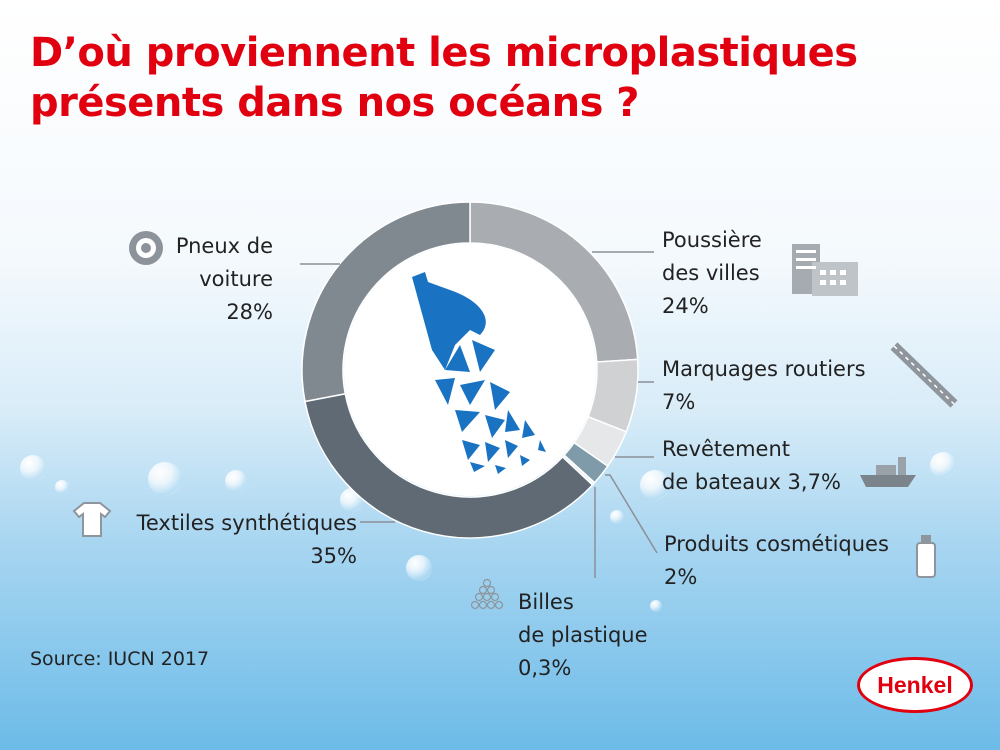 The width and height of the screenshot is (1000, 750). I want to click on logo-text: Henkel, so click(915, 684).